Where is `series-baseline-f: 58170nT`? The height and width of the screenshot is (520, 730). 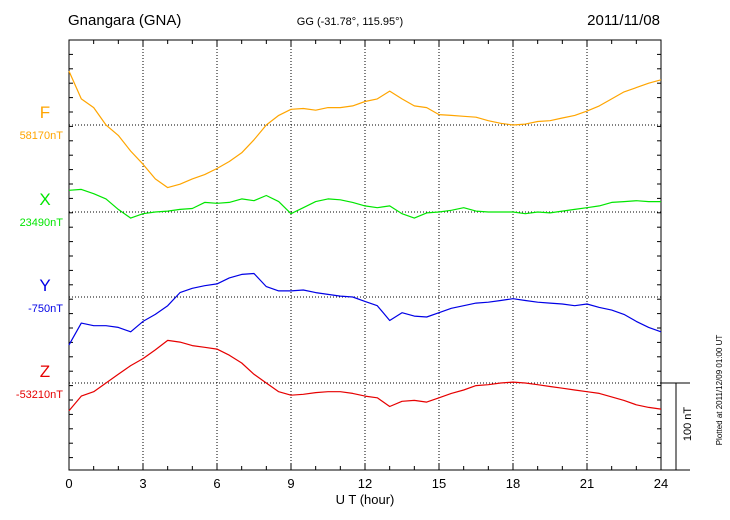 series-baseline-f: 58170nT is located at coordinates (42, 136).